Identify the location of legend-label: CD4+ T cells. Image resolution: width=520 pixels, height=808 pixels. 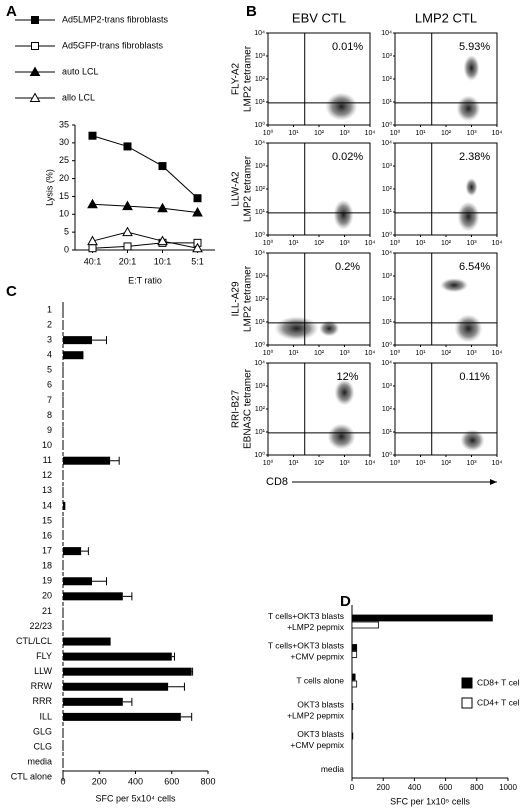
(498, 702).